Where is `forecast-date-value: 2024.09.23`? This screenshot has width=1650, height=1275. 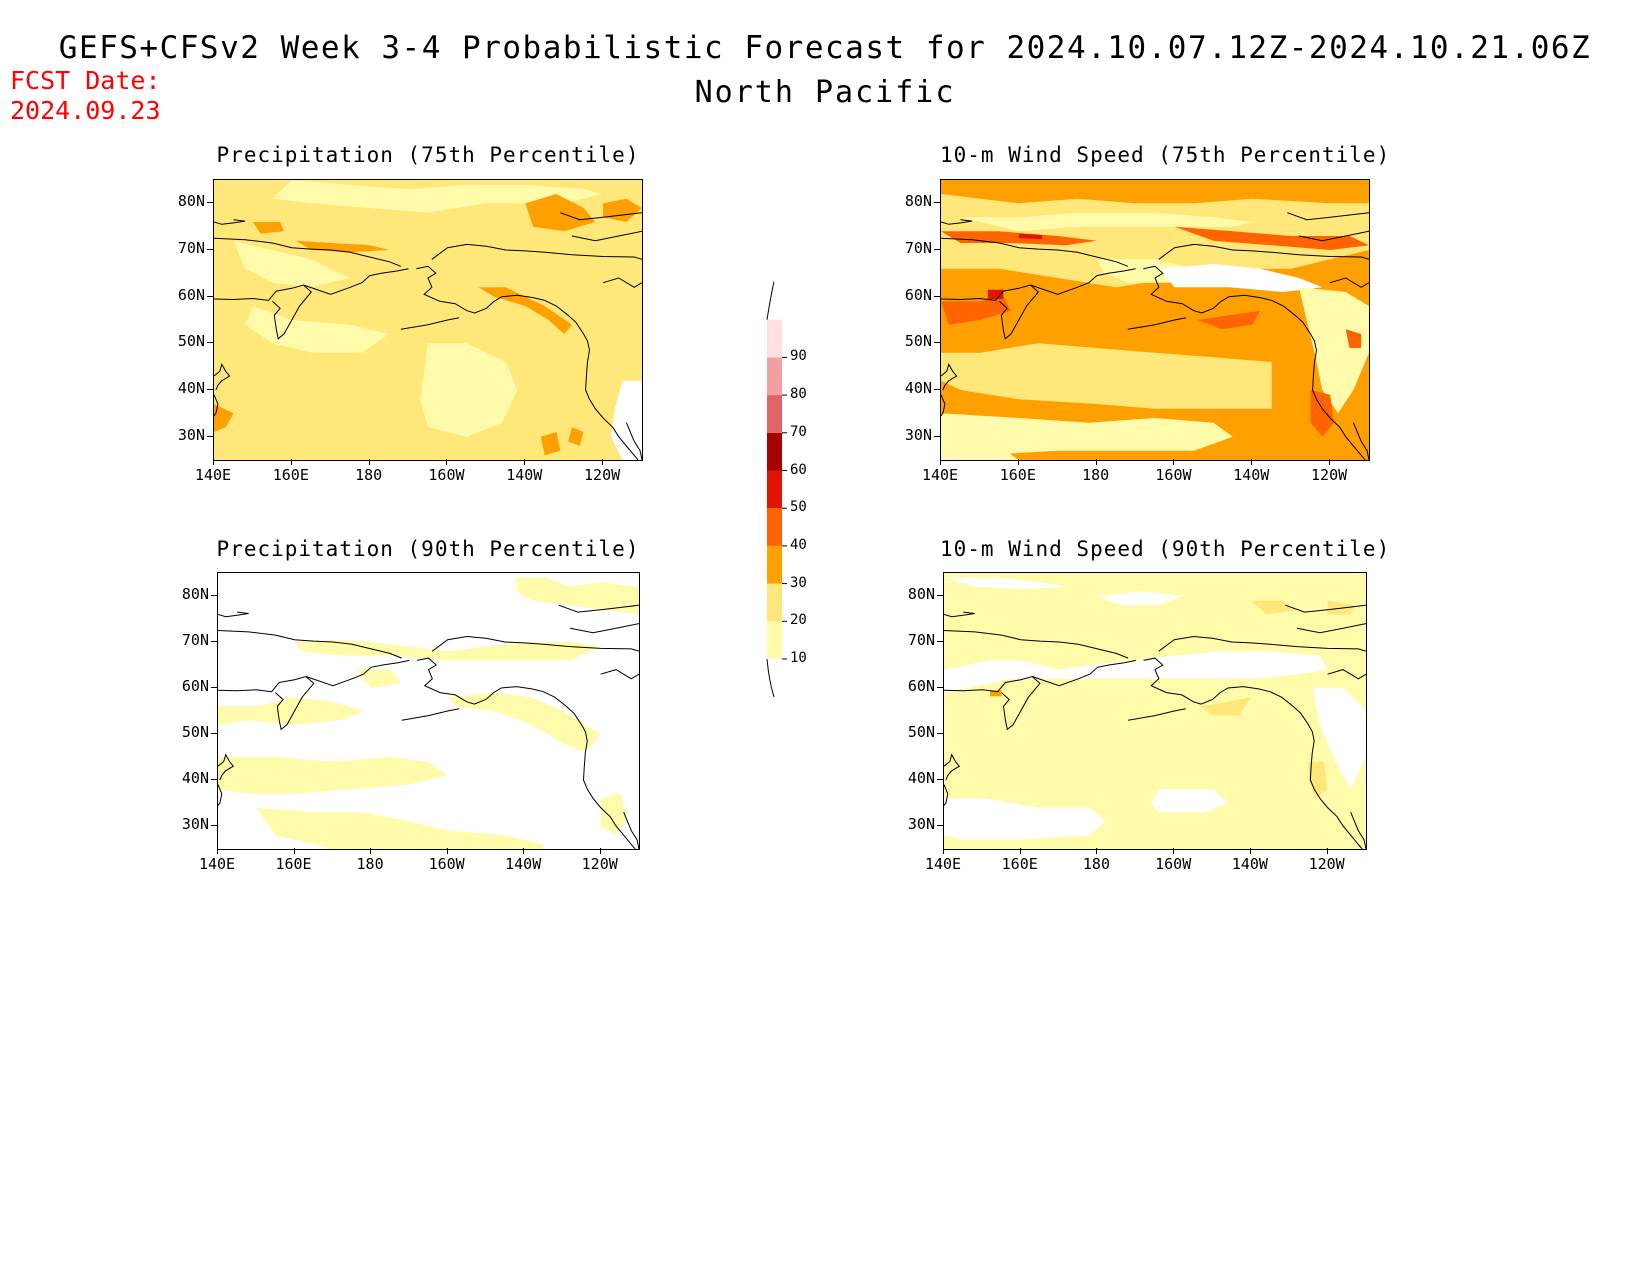 forecast-date-value: 2024.09.23 is located at coordinates (85, 110).